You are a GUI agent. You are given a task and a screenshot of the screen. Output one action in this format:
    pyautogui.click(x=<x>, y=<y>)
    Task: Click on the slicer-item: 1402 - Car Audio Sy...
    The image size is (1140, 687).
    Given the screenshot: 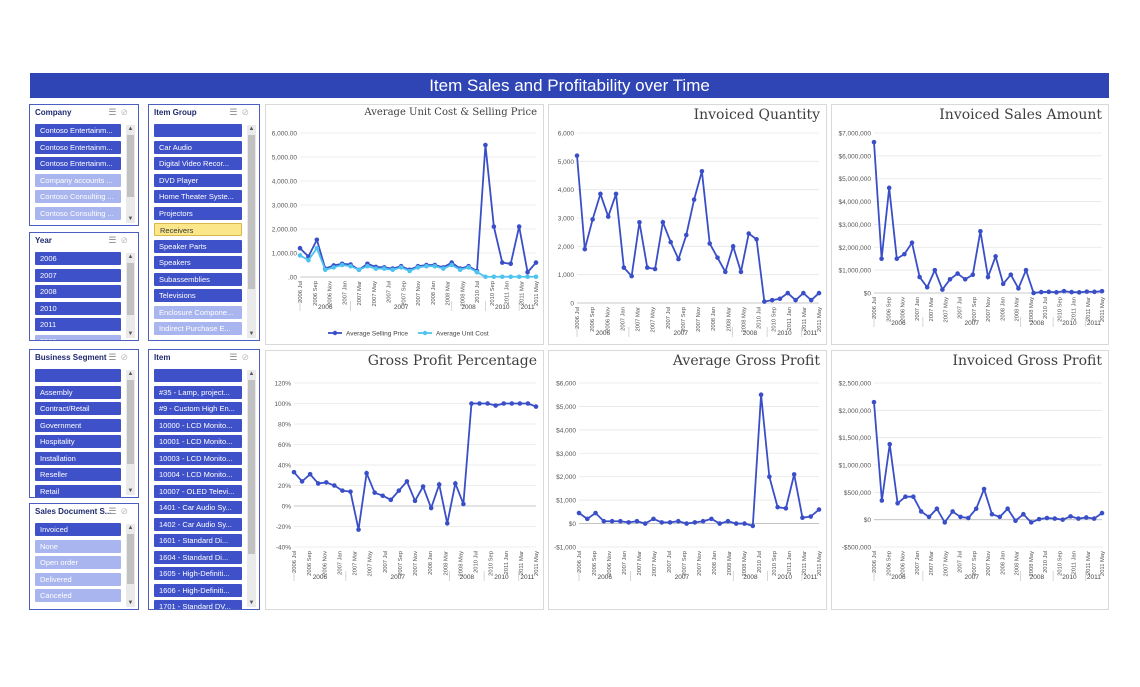 What is the action you would take?
    pyautogui.click(x=198, y=524)
    